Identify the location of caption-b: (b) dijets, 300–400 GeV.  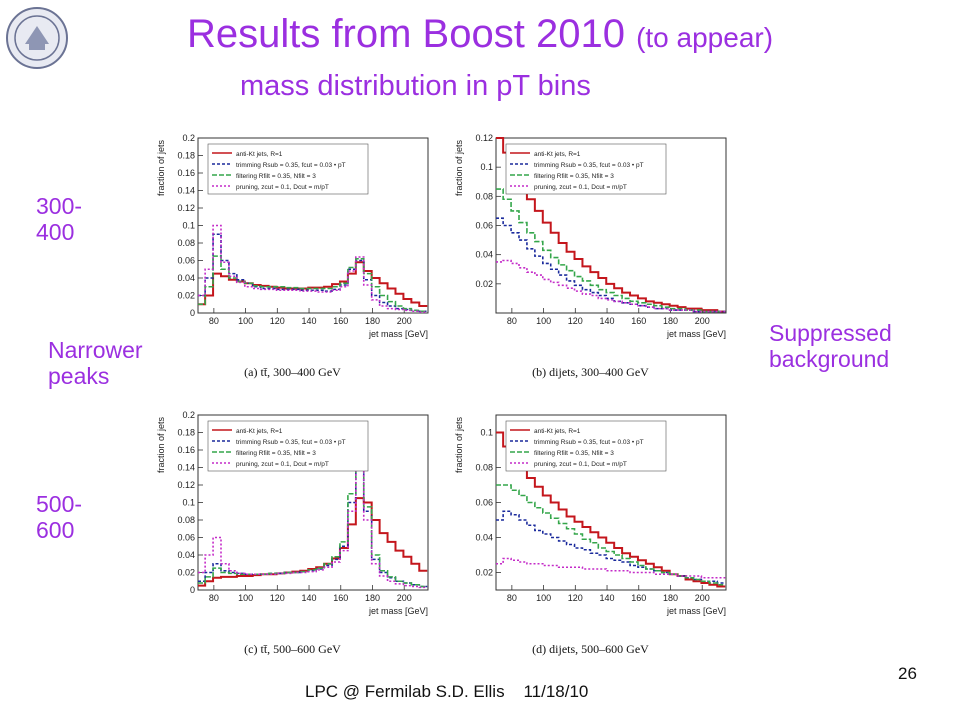
(590, 372).